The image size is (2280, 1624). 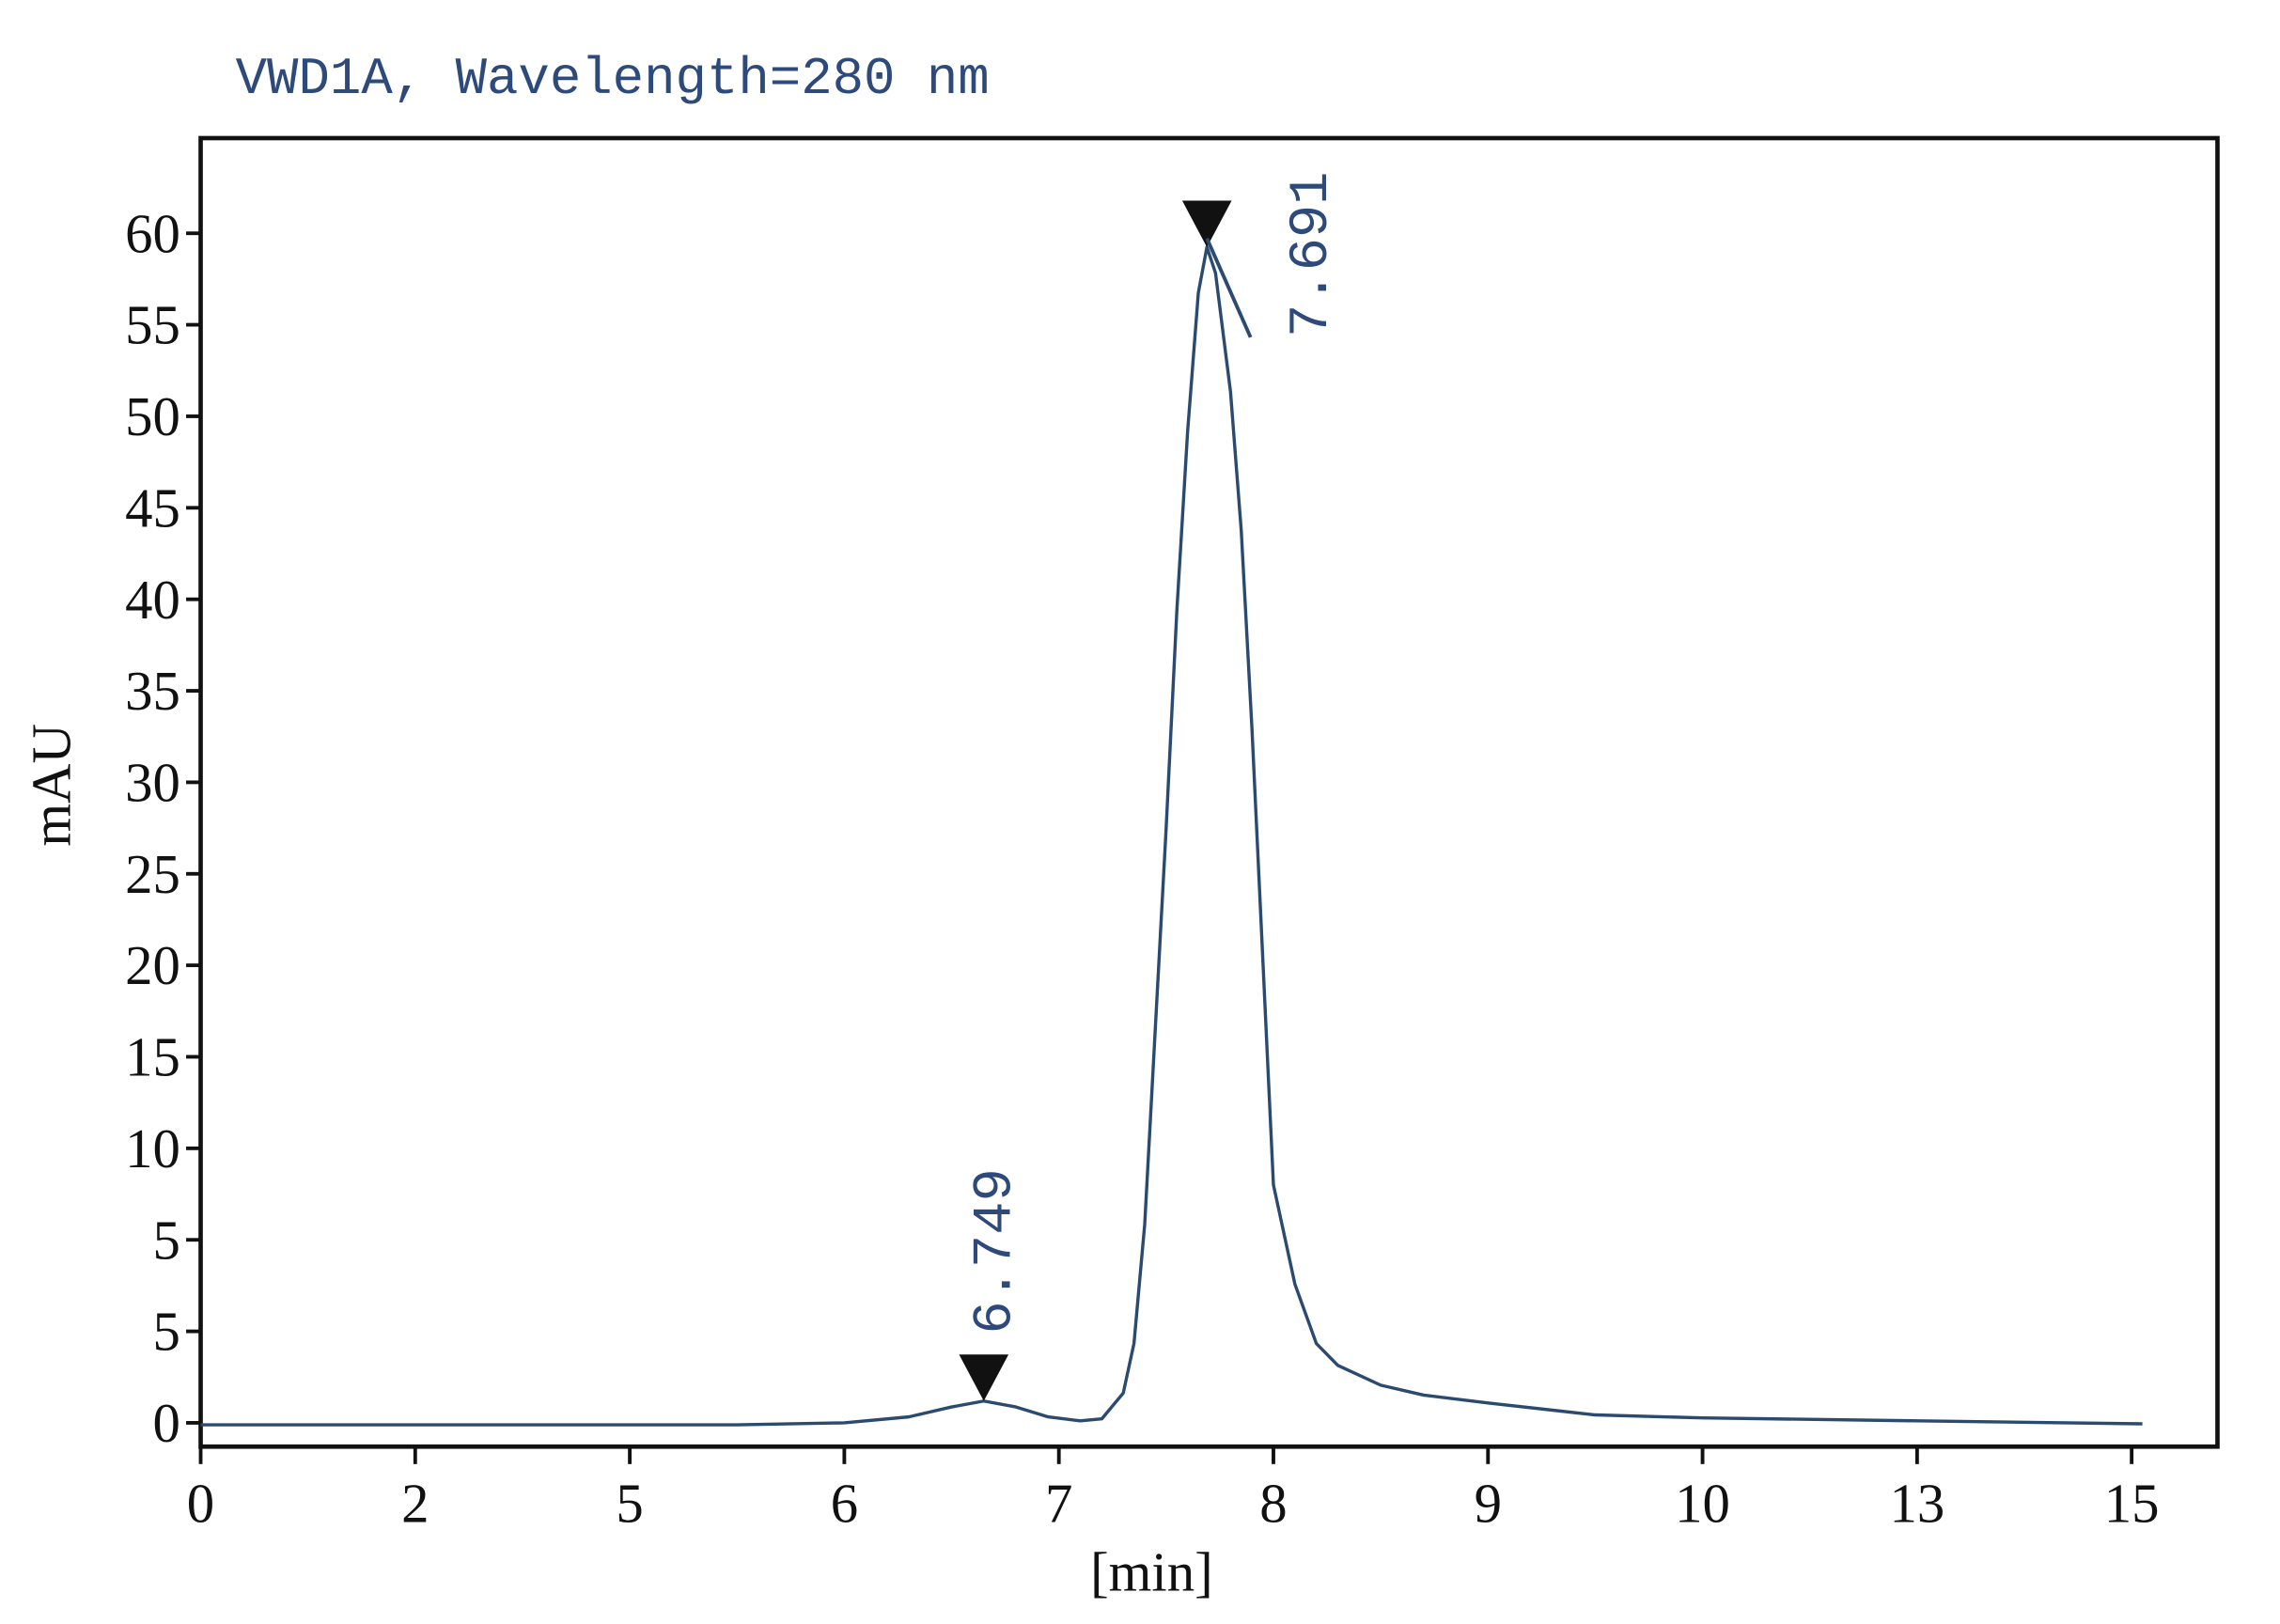 I want to click on x-tick-label: 5, so click(x=629, y=1504).